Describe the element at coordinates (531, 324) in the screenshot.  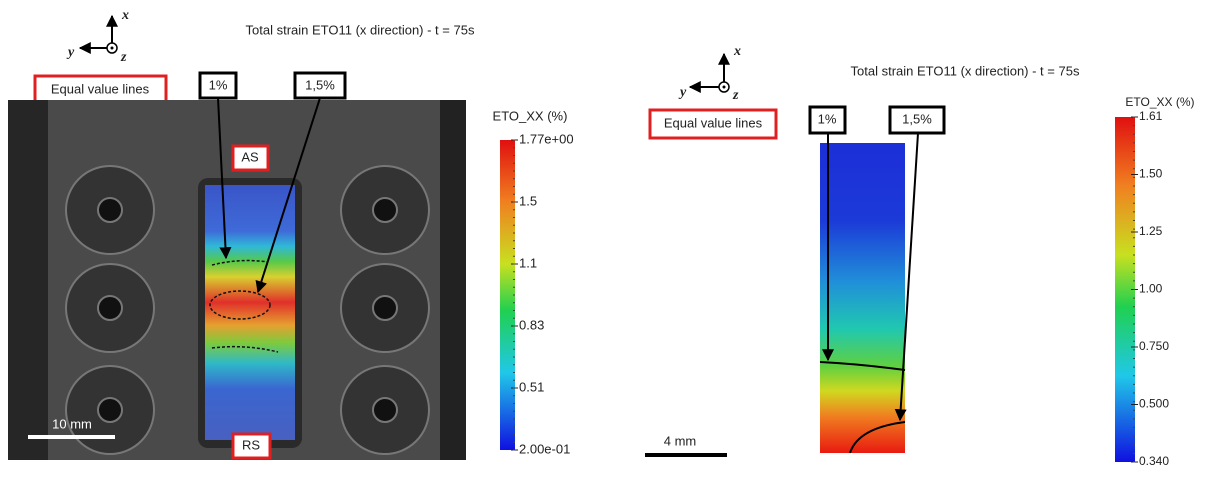
I see `colorbar-tick-label: 0.83` at that location.